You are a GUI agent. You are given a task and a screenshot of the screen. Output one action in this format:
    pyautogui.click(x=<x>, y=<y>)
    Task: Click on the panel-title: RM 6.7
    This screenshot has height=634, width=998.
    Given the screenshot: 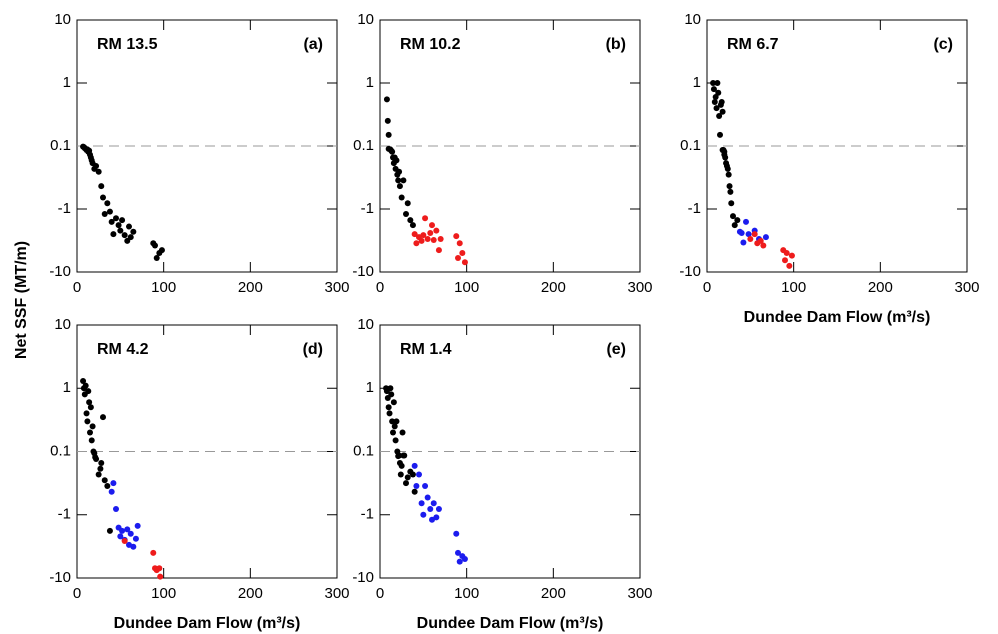 What is the action you would take?
    pyautogui.click(x=753, y=44)
    